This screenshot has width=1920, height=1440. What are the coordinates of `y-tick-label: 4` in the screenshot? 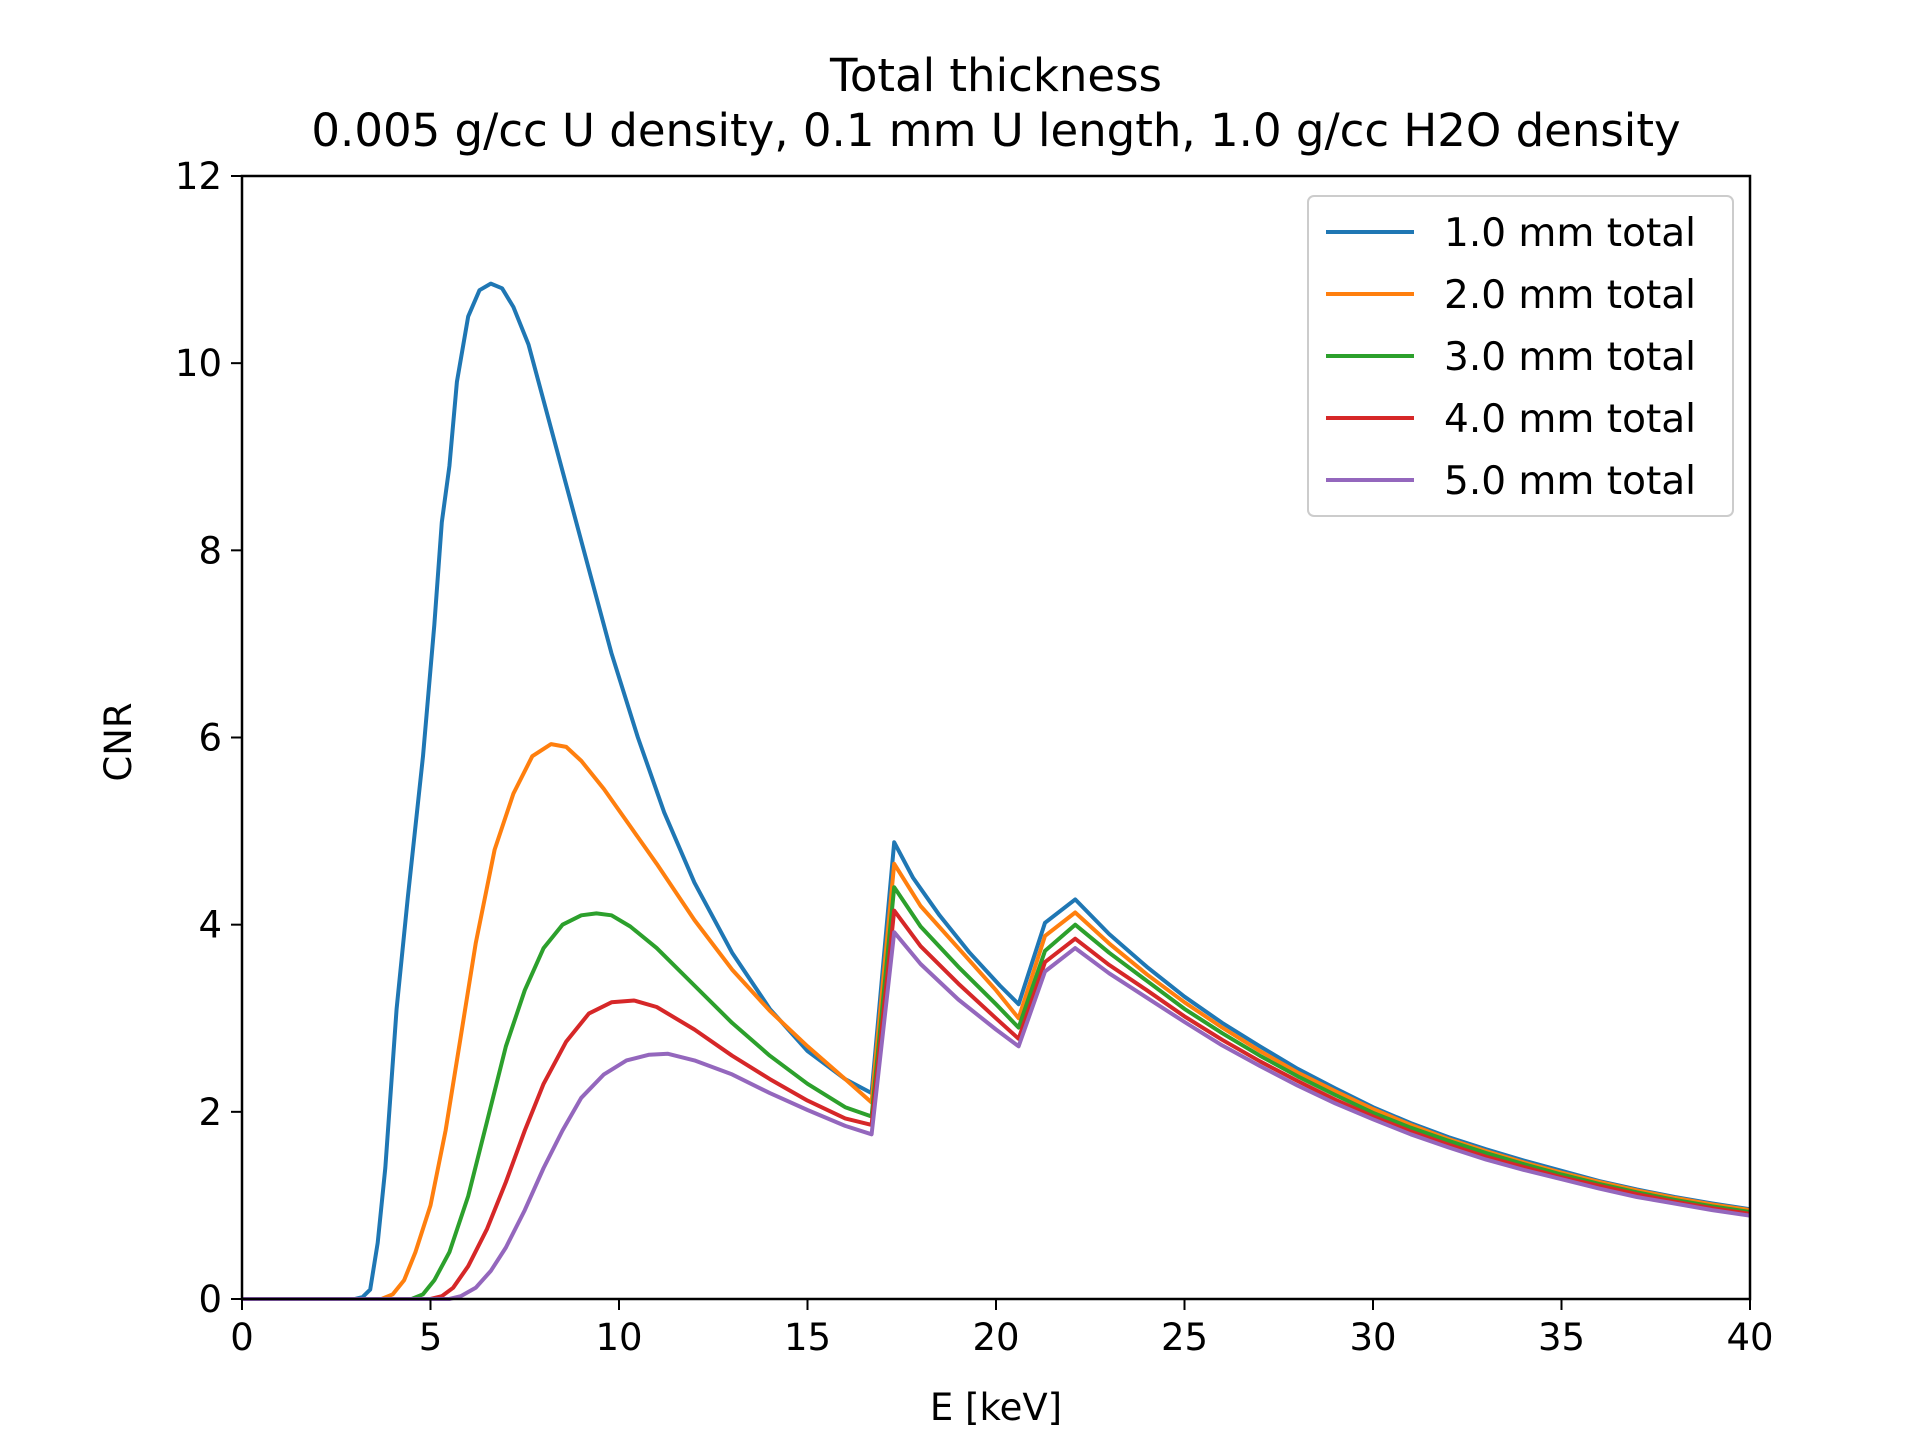 It's located at (210, 925).